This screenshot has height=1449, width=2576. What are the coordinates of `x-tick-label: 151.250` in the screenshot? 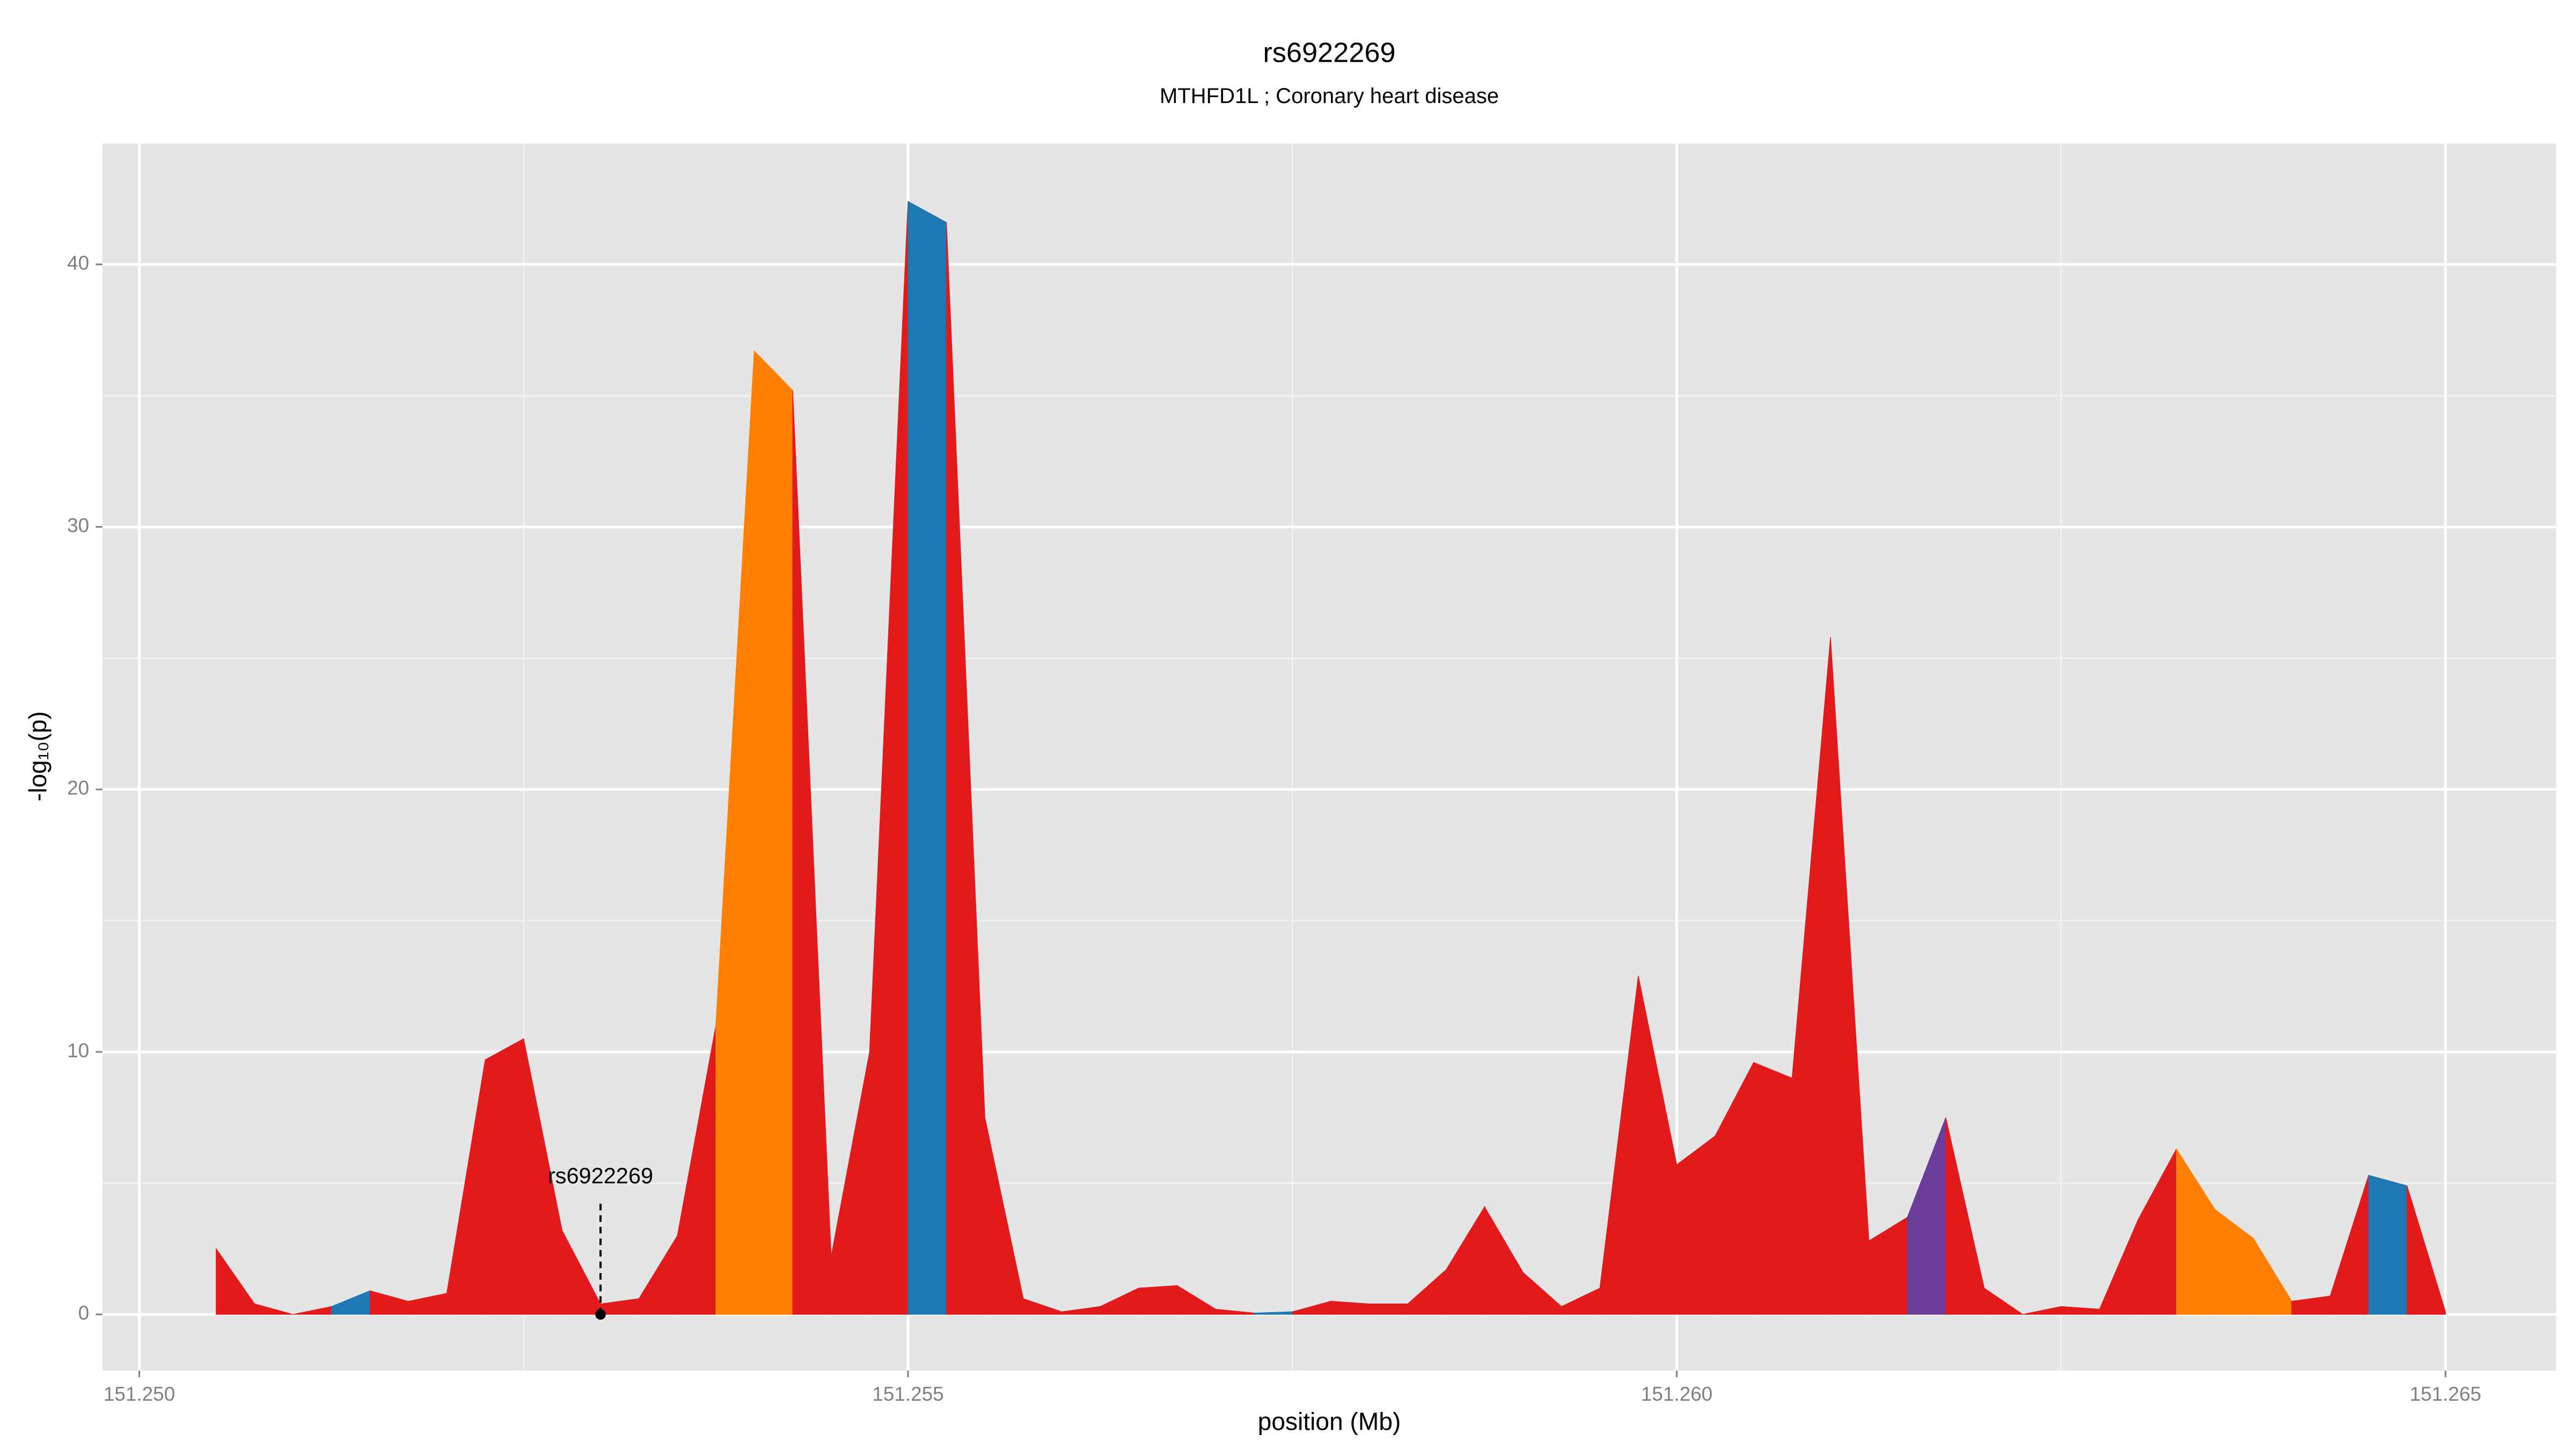 It's located at (139, 1394).